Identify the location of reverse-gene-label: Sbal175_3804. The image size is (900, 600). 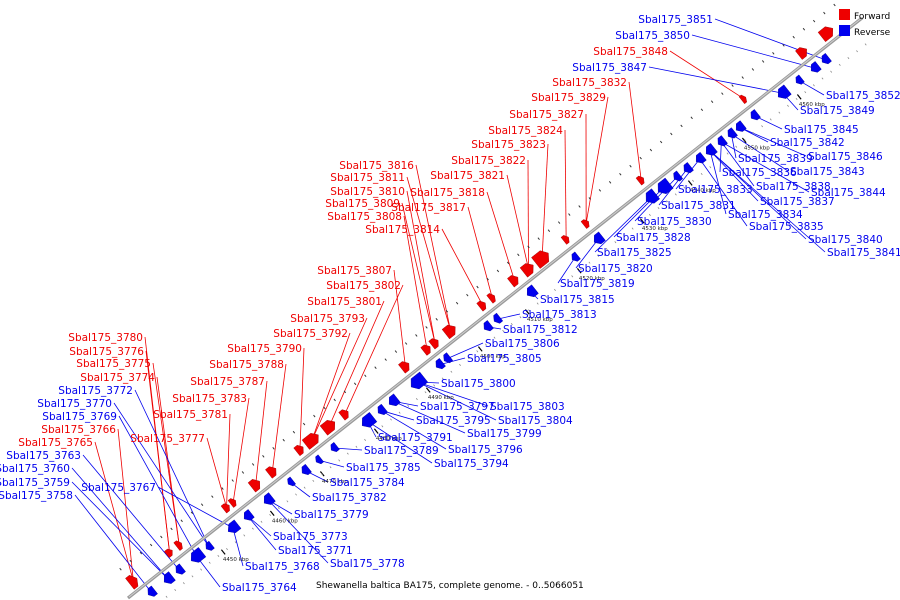
(535, 421).